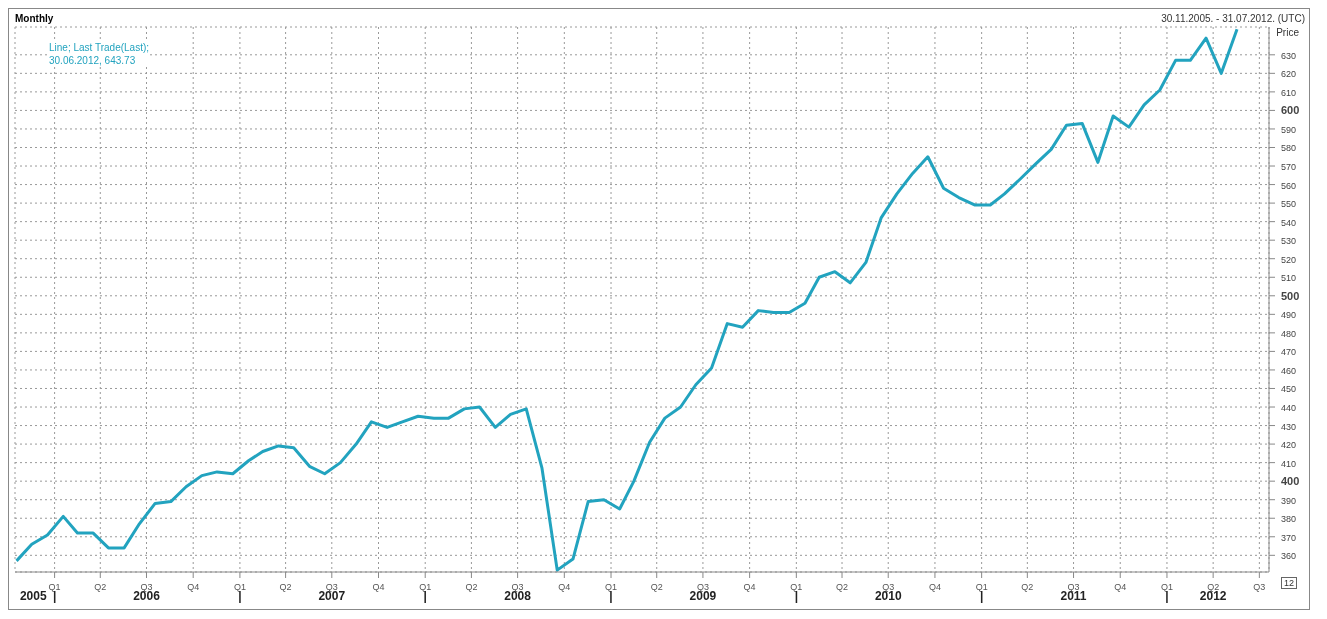 This screenshot has height=619, width=1327. I want to click on y-tick-label: 590, so click(1289, 129).